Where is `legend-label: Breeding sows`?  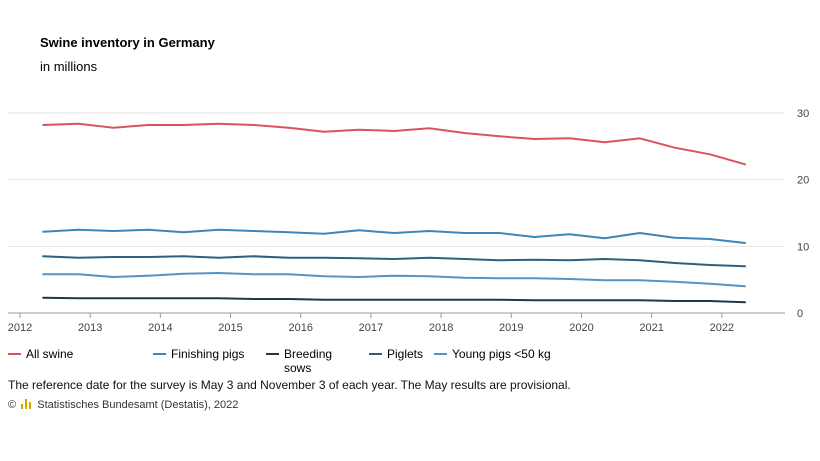
legend-label: Breeding sows is located at coordinates (308, 361).